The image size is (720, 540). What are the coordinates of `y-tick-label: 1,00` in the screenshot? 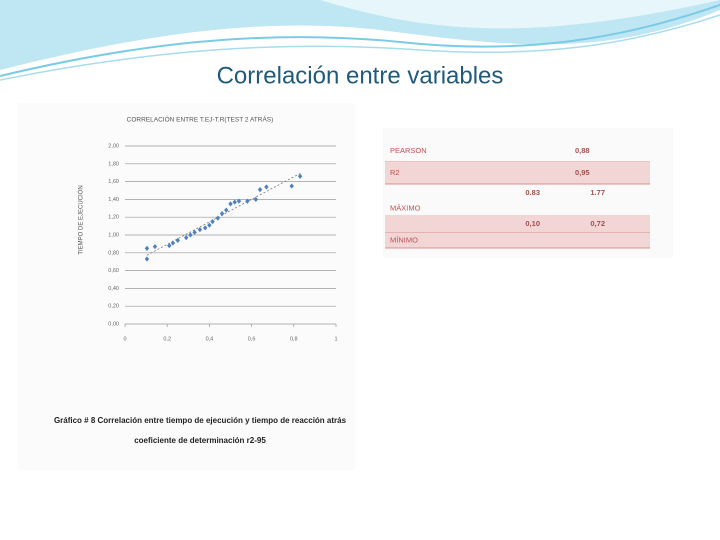 It's located at (113, 235).